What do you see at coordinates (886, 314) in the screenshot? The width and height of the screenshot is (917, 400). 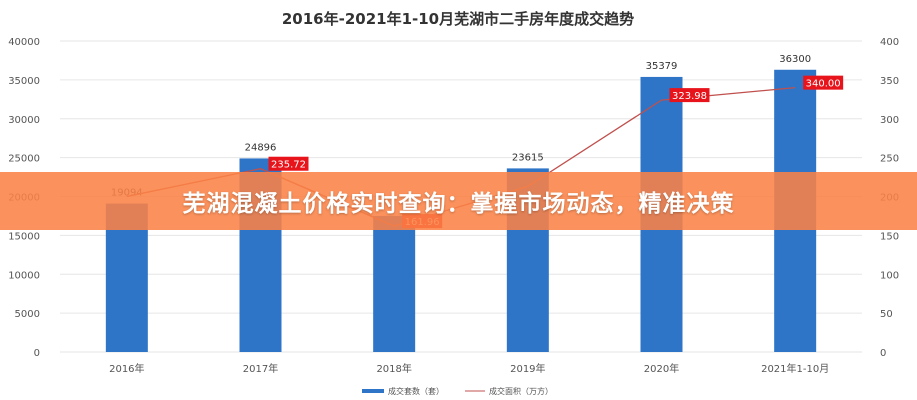 I see `right-tick-label: 50` at bounding box center [886, 314].